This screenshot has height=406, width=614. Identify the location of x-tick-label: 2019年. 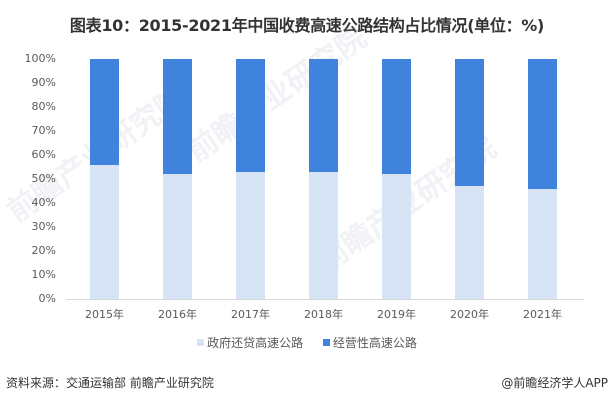
(396, 314).